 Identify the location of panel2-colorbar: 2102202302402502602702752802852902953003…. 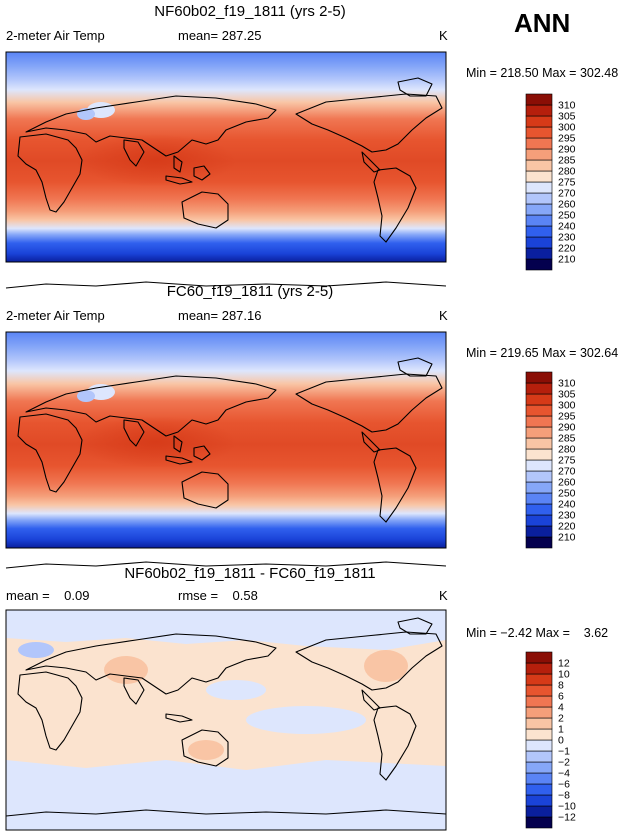
(550, 460).